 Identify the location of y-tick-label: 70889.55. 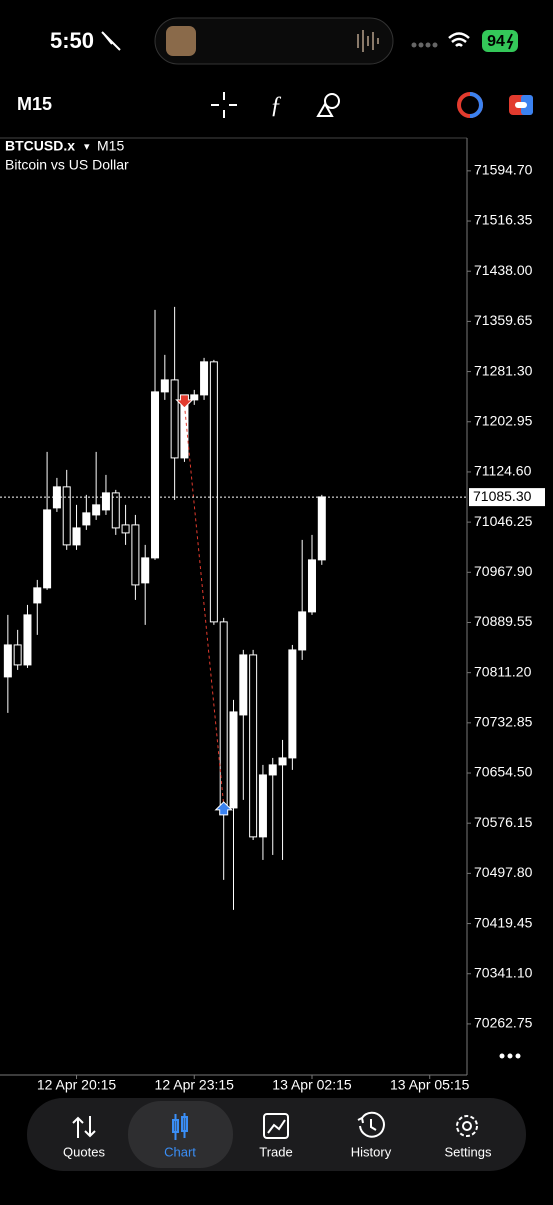
(503, 621).